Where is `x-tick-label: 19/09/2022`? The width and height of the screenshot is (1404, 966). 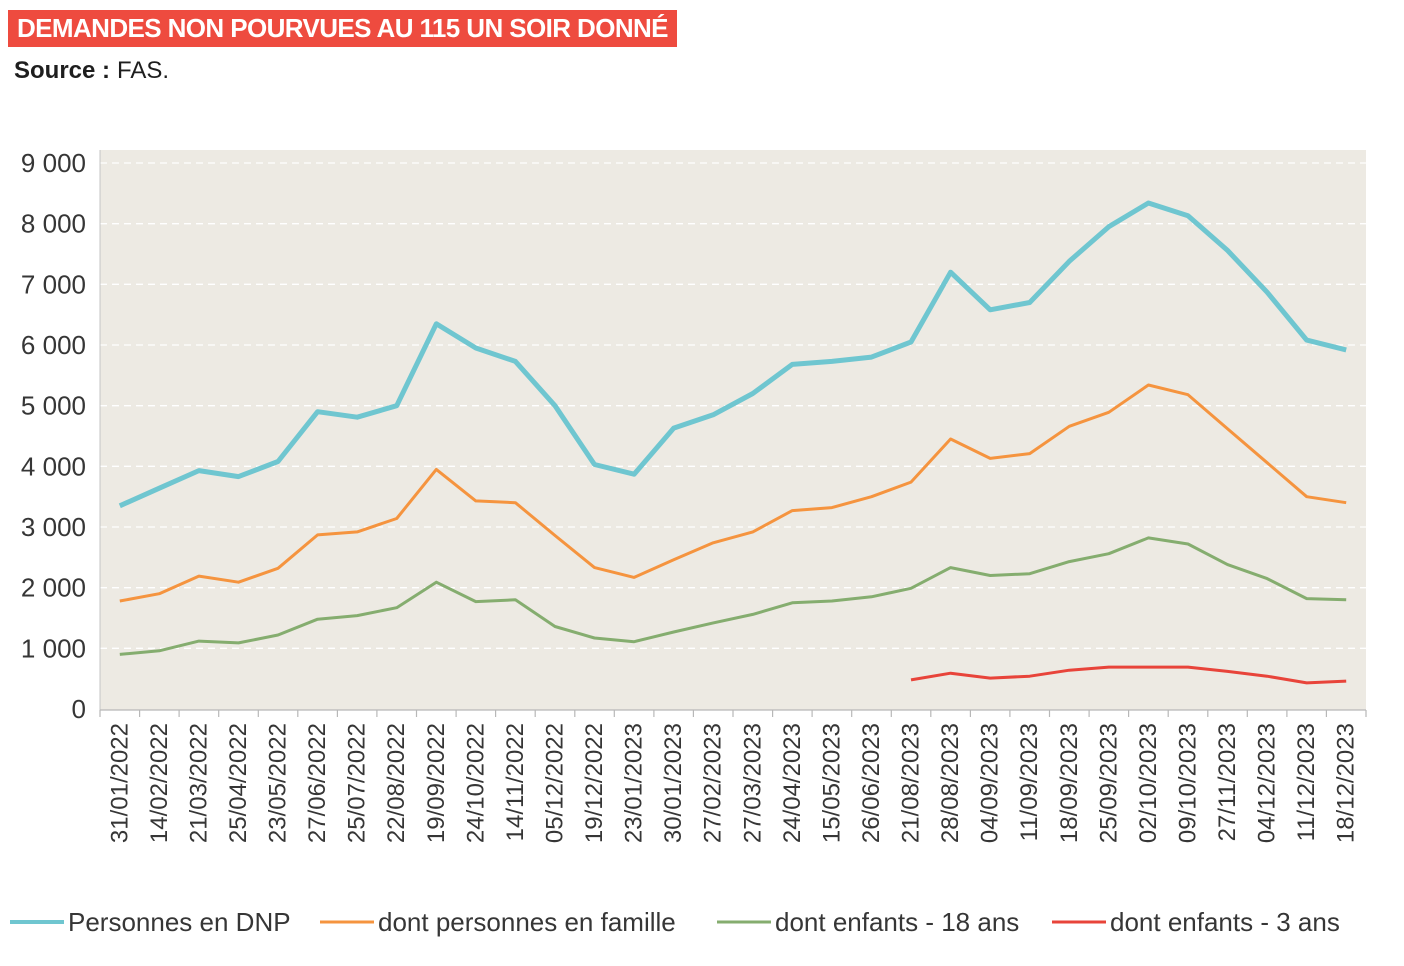 x-tick-label: 19/09/2022 is located at coordinates (436, 783).